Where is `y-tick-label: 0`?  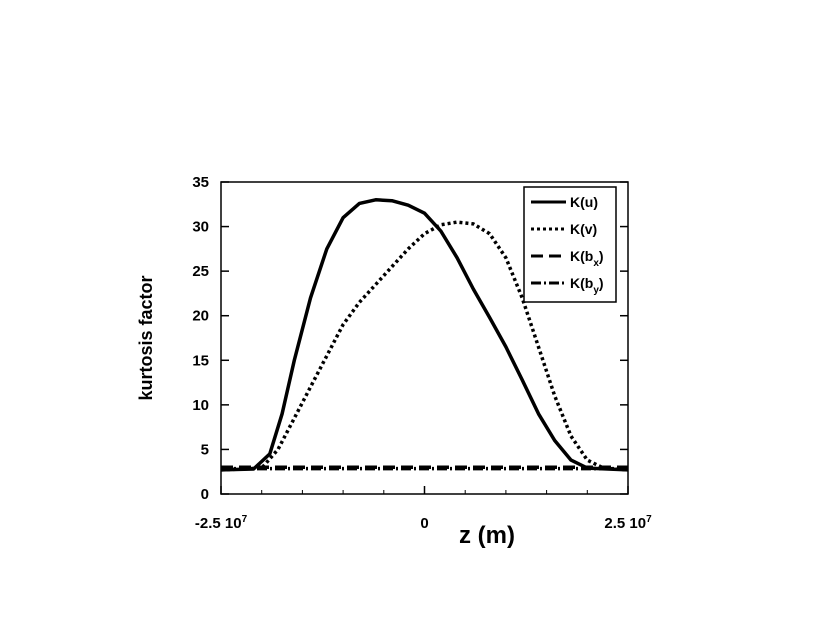
y-tick-label: 0 is located at coordinates (205, 494).